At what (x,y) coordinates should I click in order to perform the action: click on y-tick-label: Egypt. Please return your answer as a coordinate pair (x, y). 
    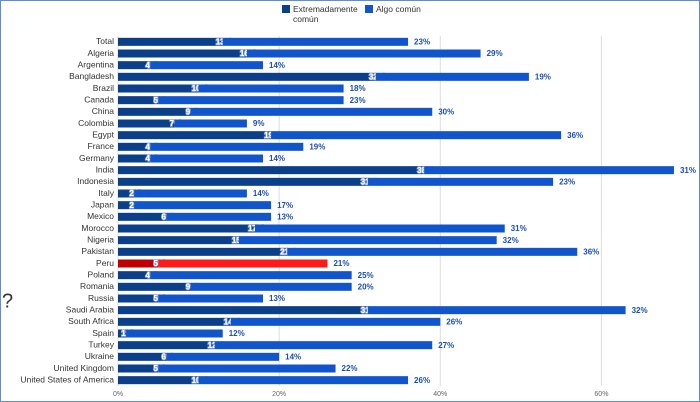
    Looking at the image, I should click on (103, 134).